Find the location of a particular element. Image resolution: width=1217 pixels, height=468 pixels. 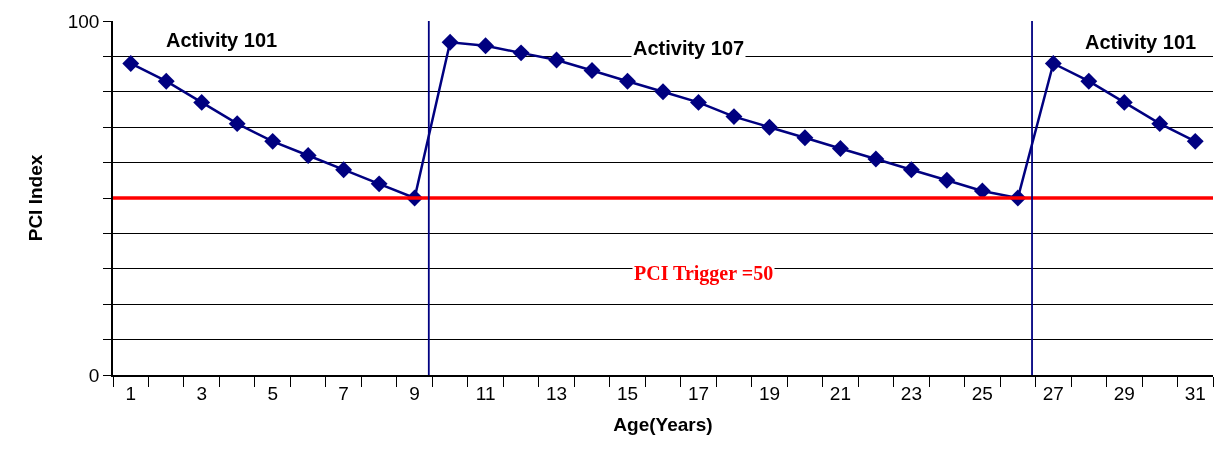

x-tick-label: 29 is located at coordinates (1124, 393).